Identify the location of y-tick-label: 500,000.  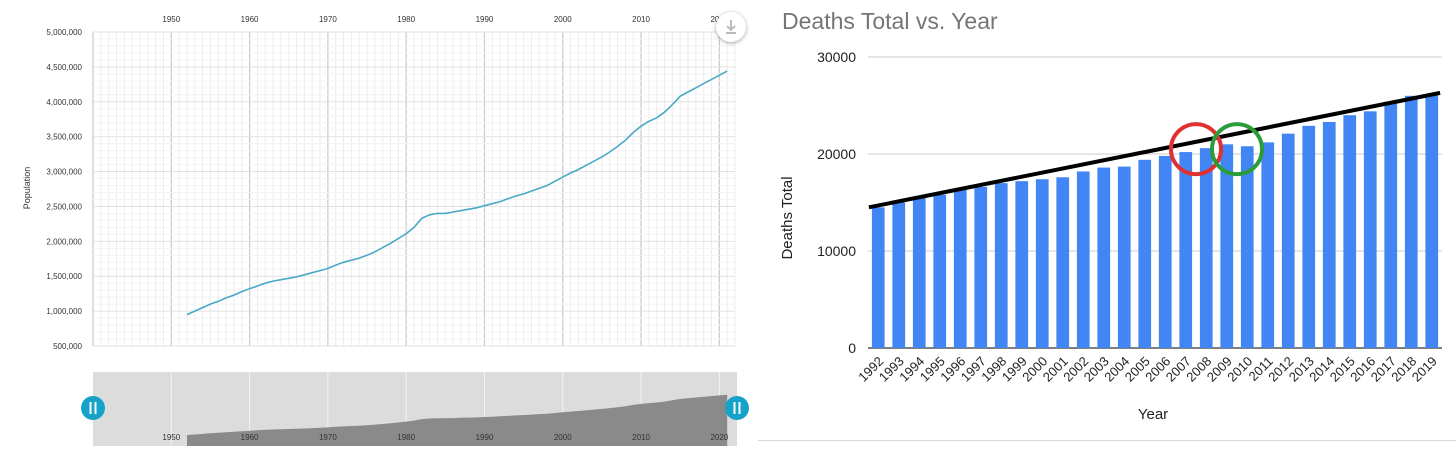
(67, 346).